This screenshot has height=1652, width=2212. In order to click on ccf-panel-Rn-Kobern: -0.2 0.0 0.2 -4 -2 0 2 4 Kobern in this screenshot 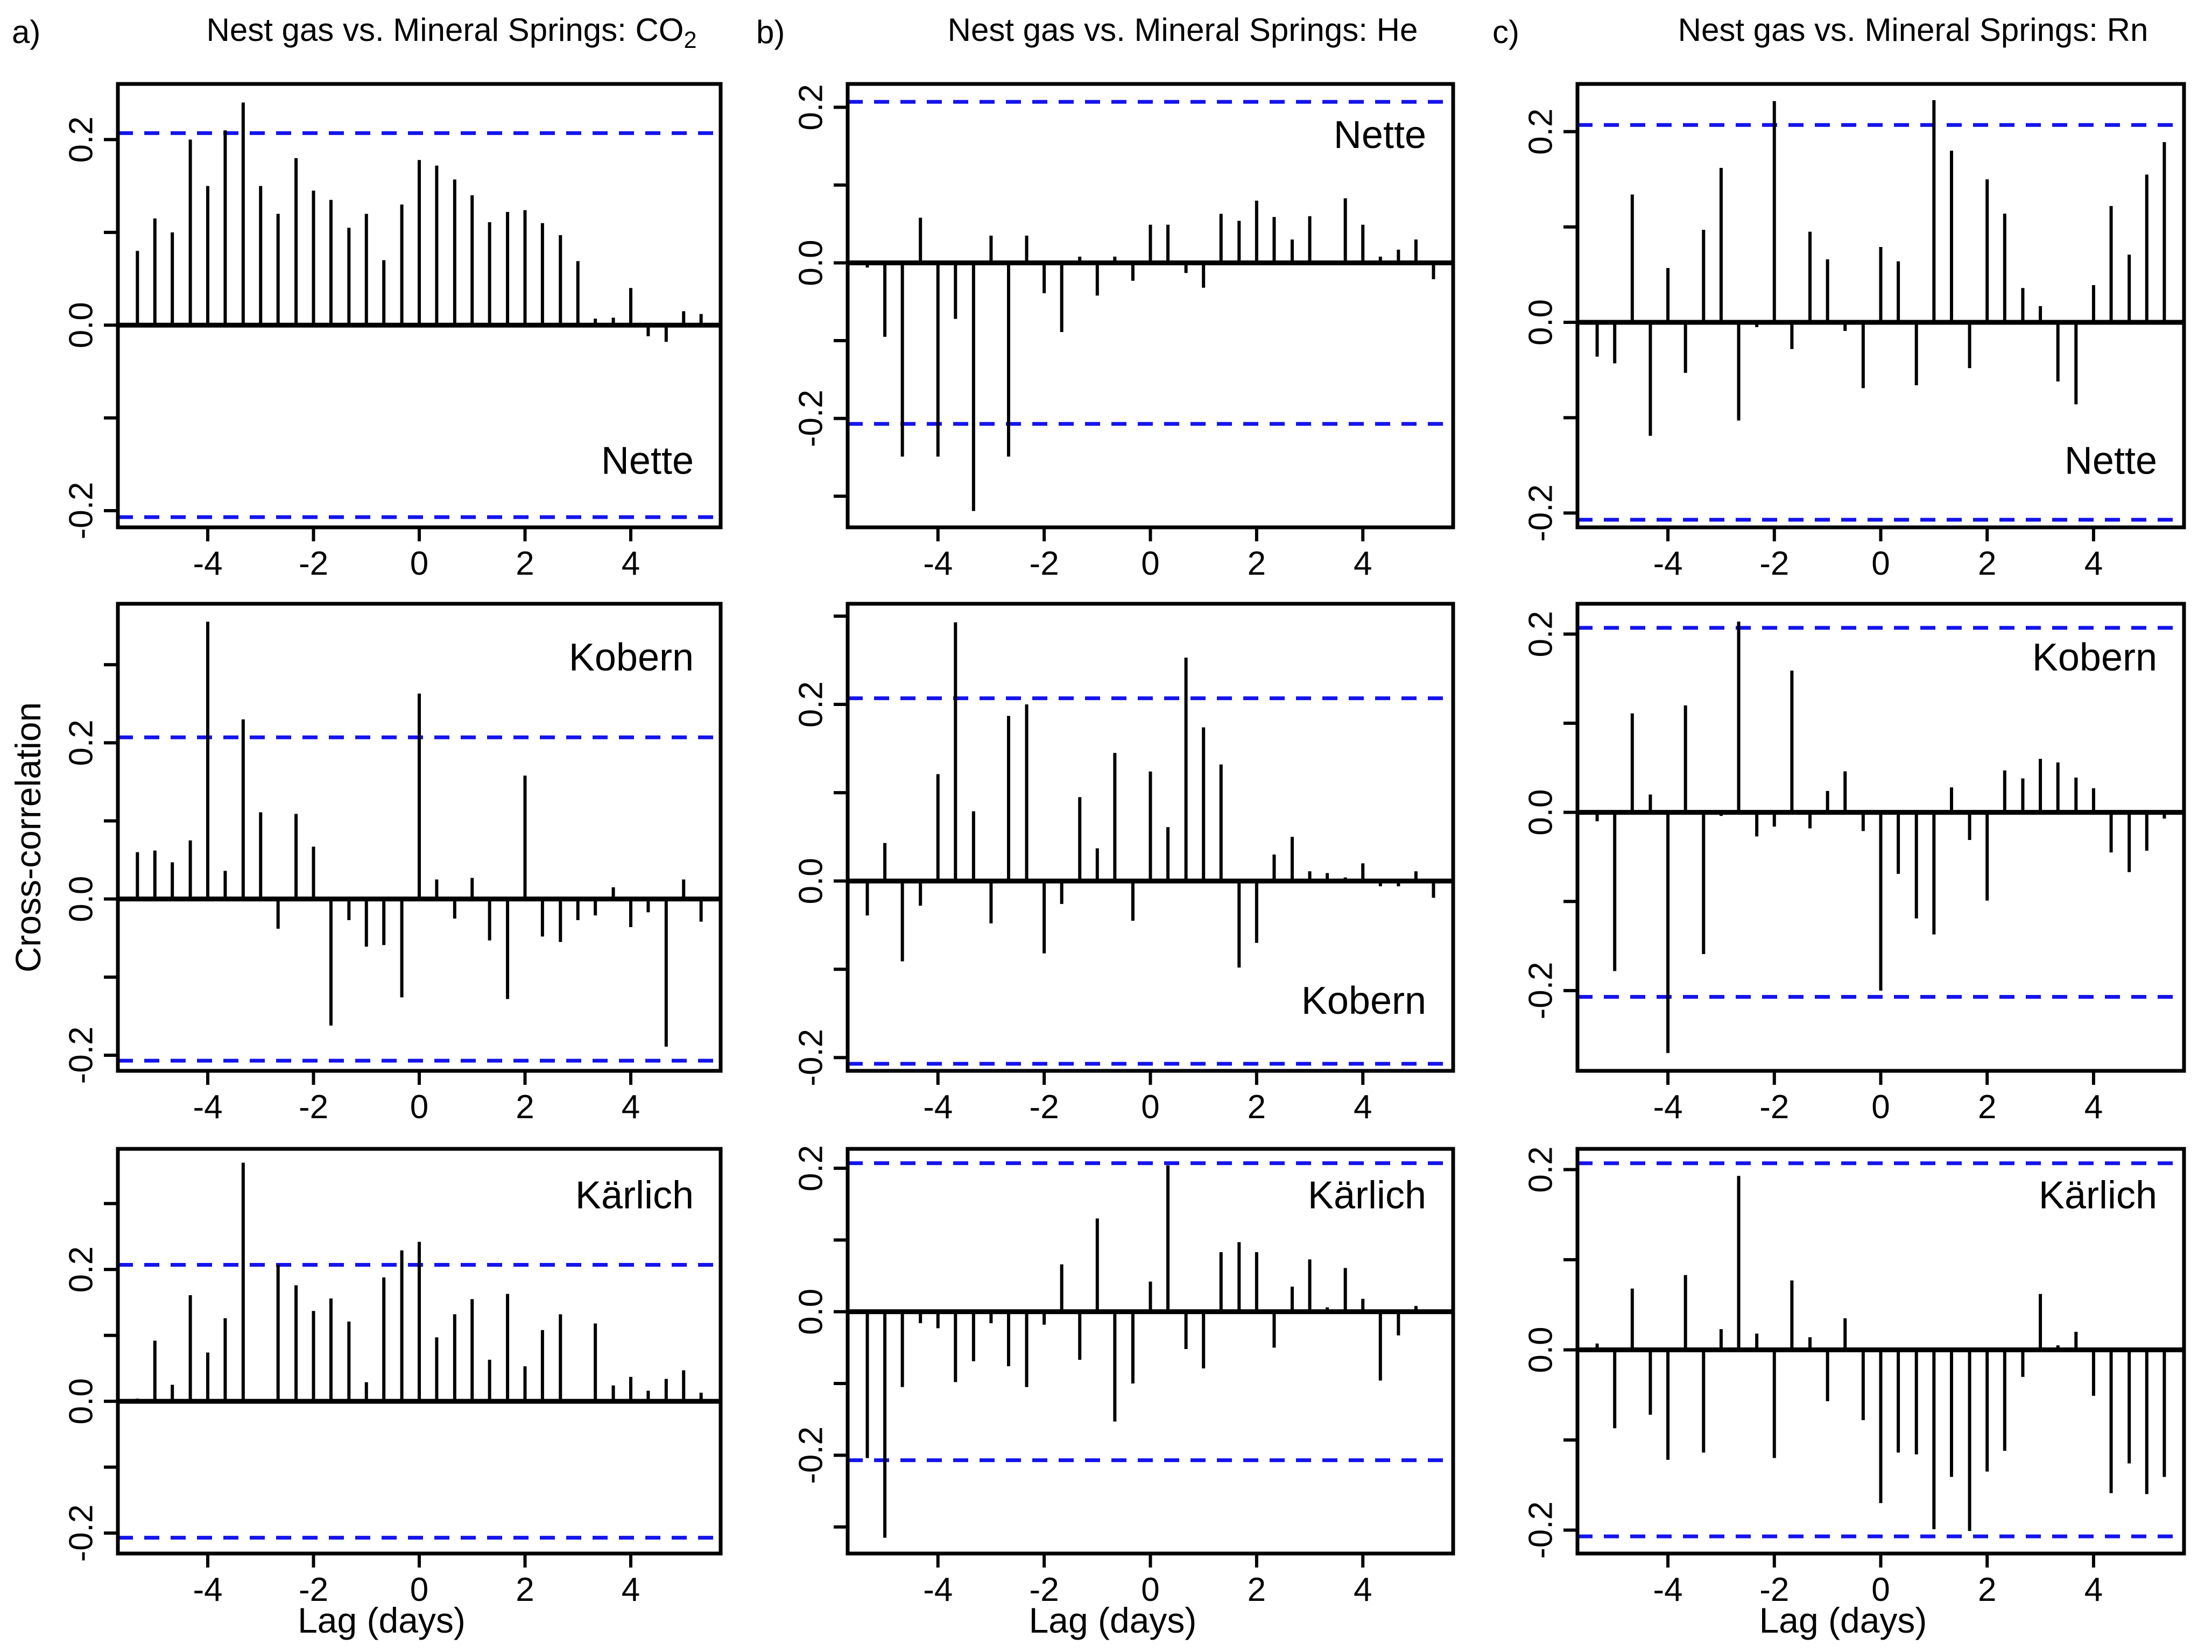, I will do `click(1854, 864)`.